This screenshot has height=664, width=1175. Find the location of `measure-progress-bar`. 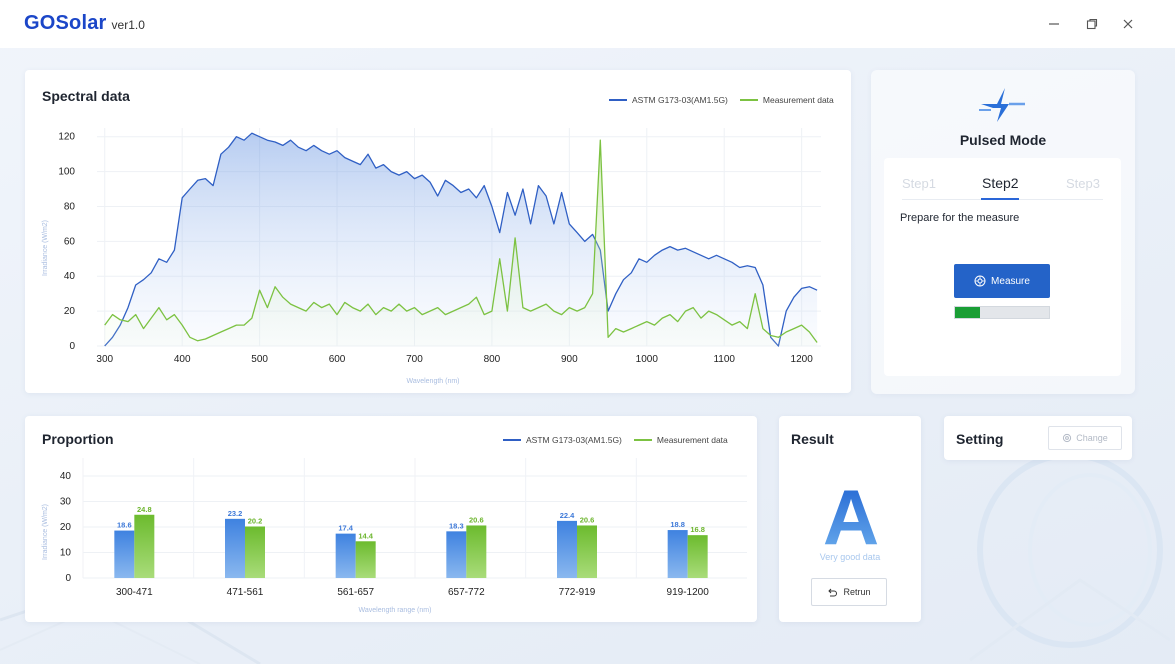

measure-progress-bar is located at coordinates (1002, 312).